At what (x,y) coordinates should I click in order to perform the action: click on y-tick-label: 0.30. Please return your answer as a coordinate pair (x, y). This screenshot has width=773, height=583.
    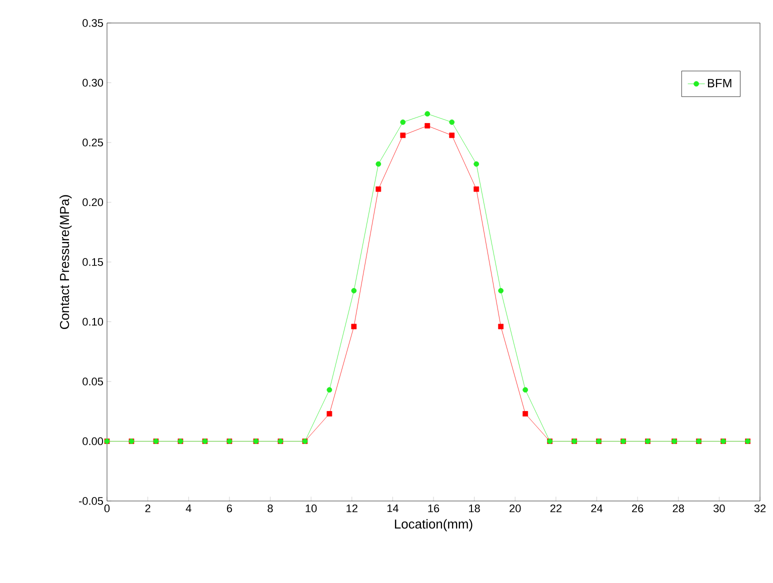
    Looking at the image, I should click on (93, 82).